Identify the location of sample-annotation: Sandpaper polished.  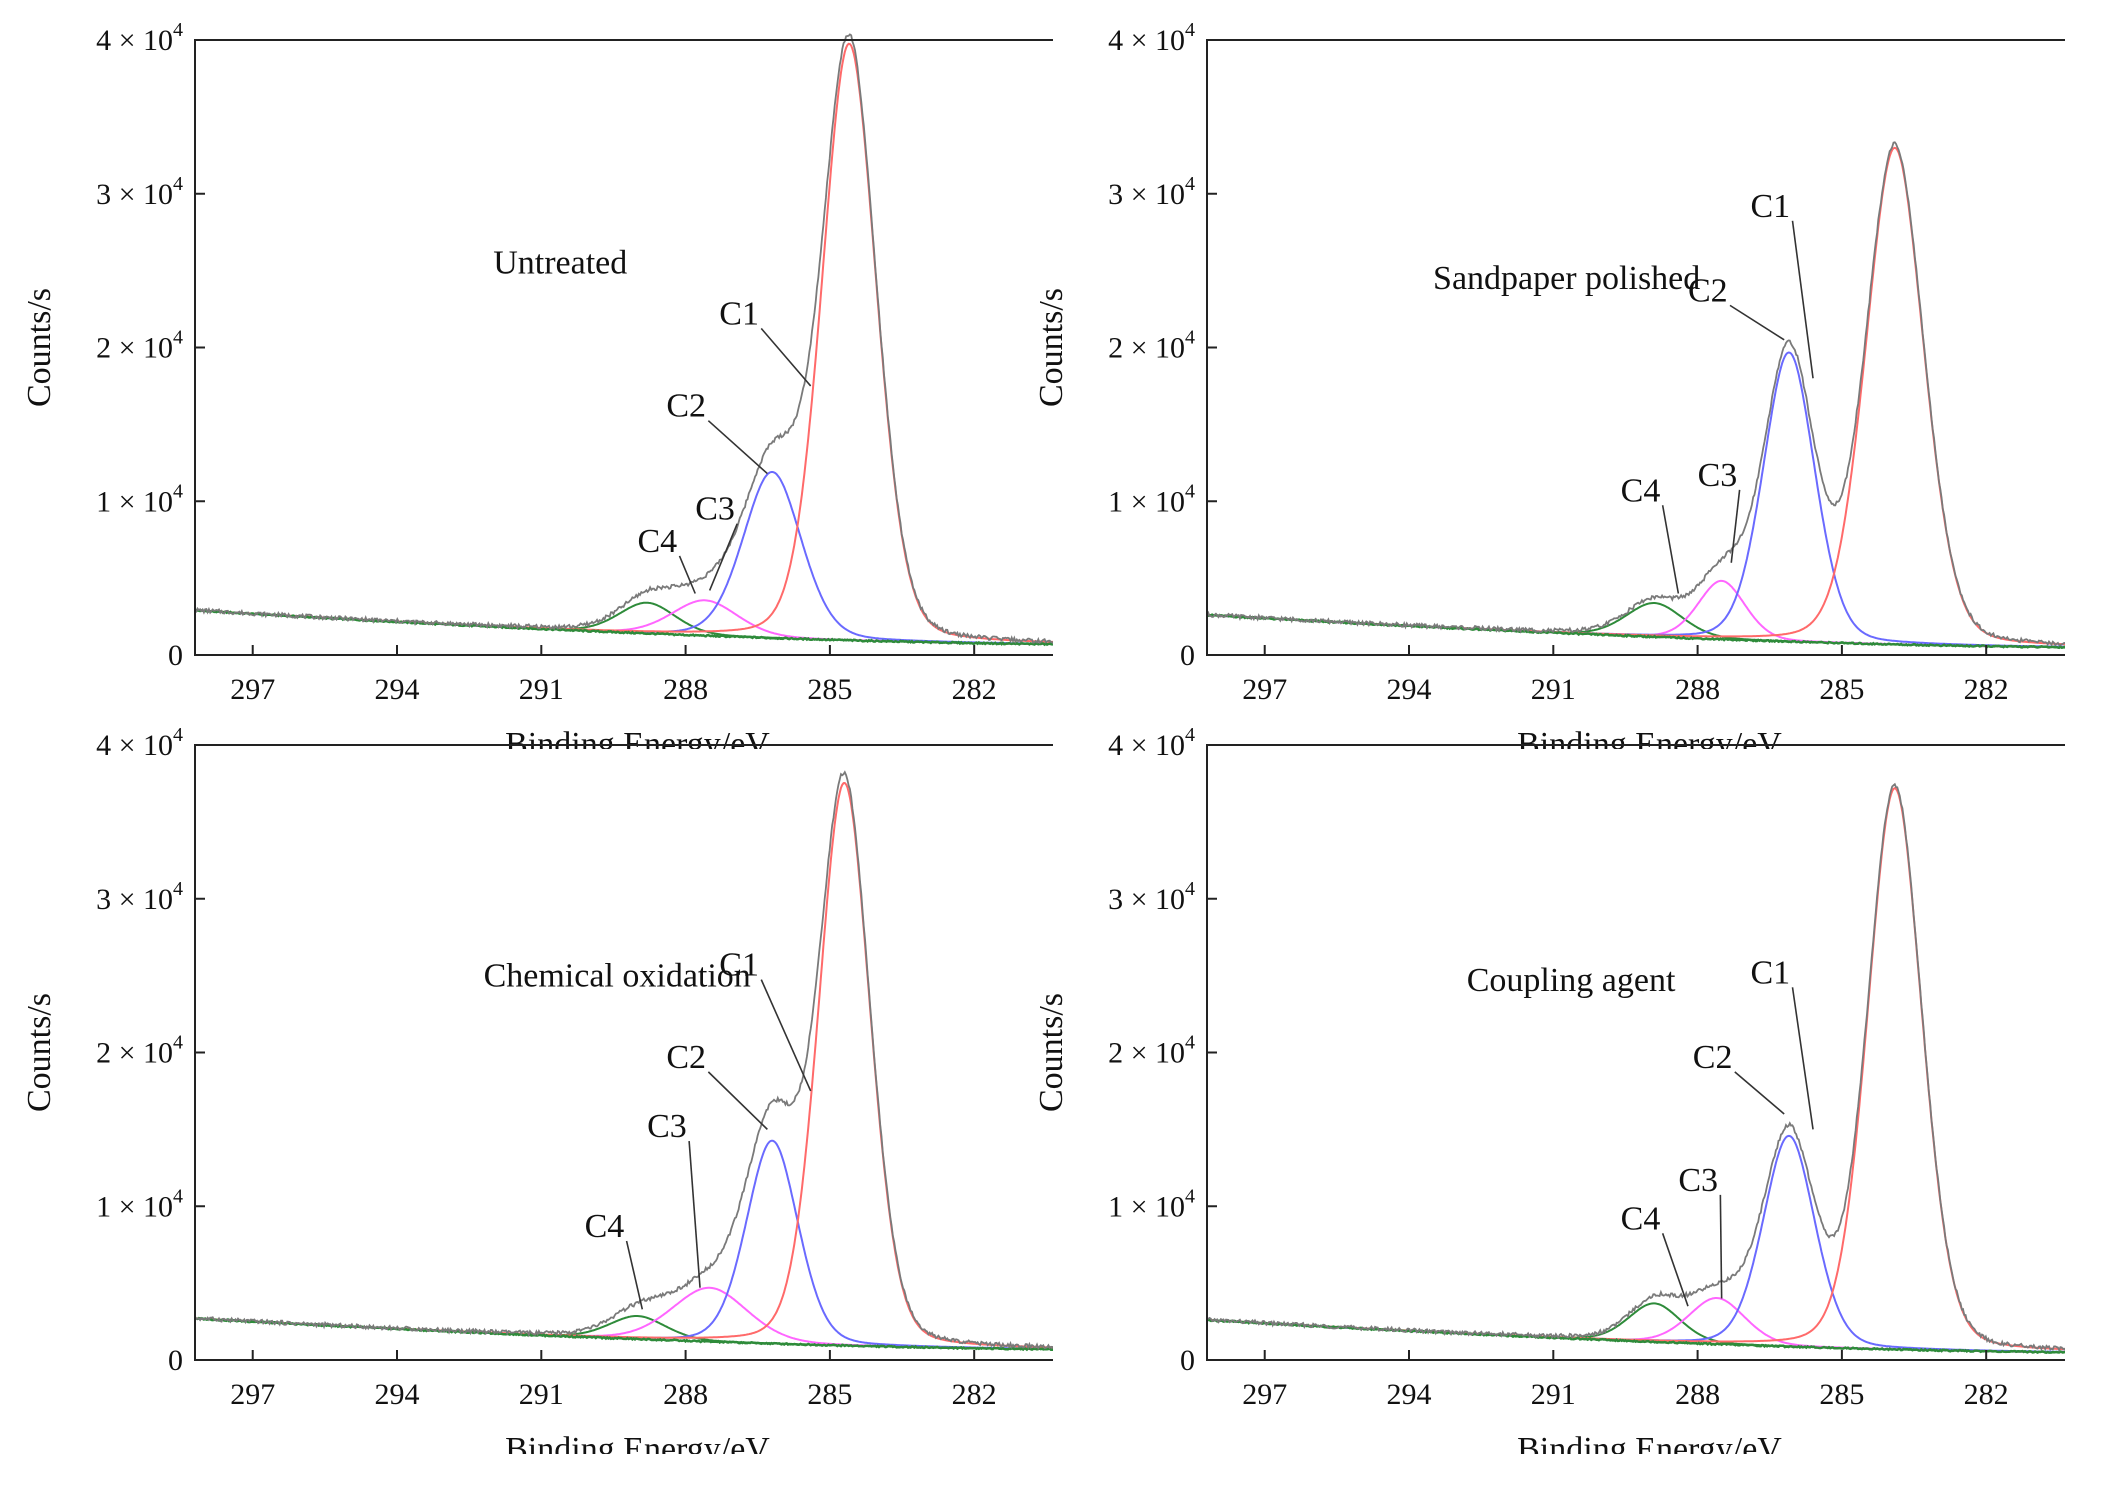
(1566, 278).